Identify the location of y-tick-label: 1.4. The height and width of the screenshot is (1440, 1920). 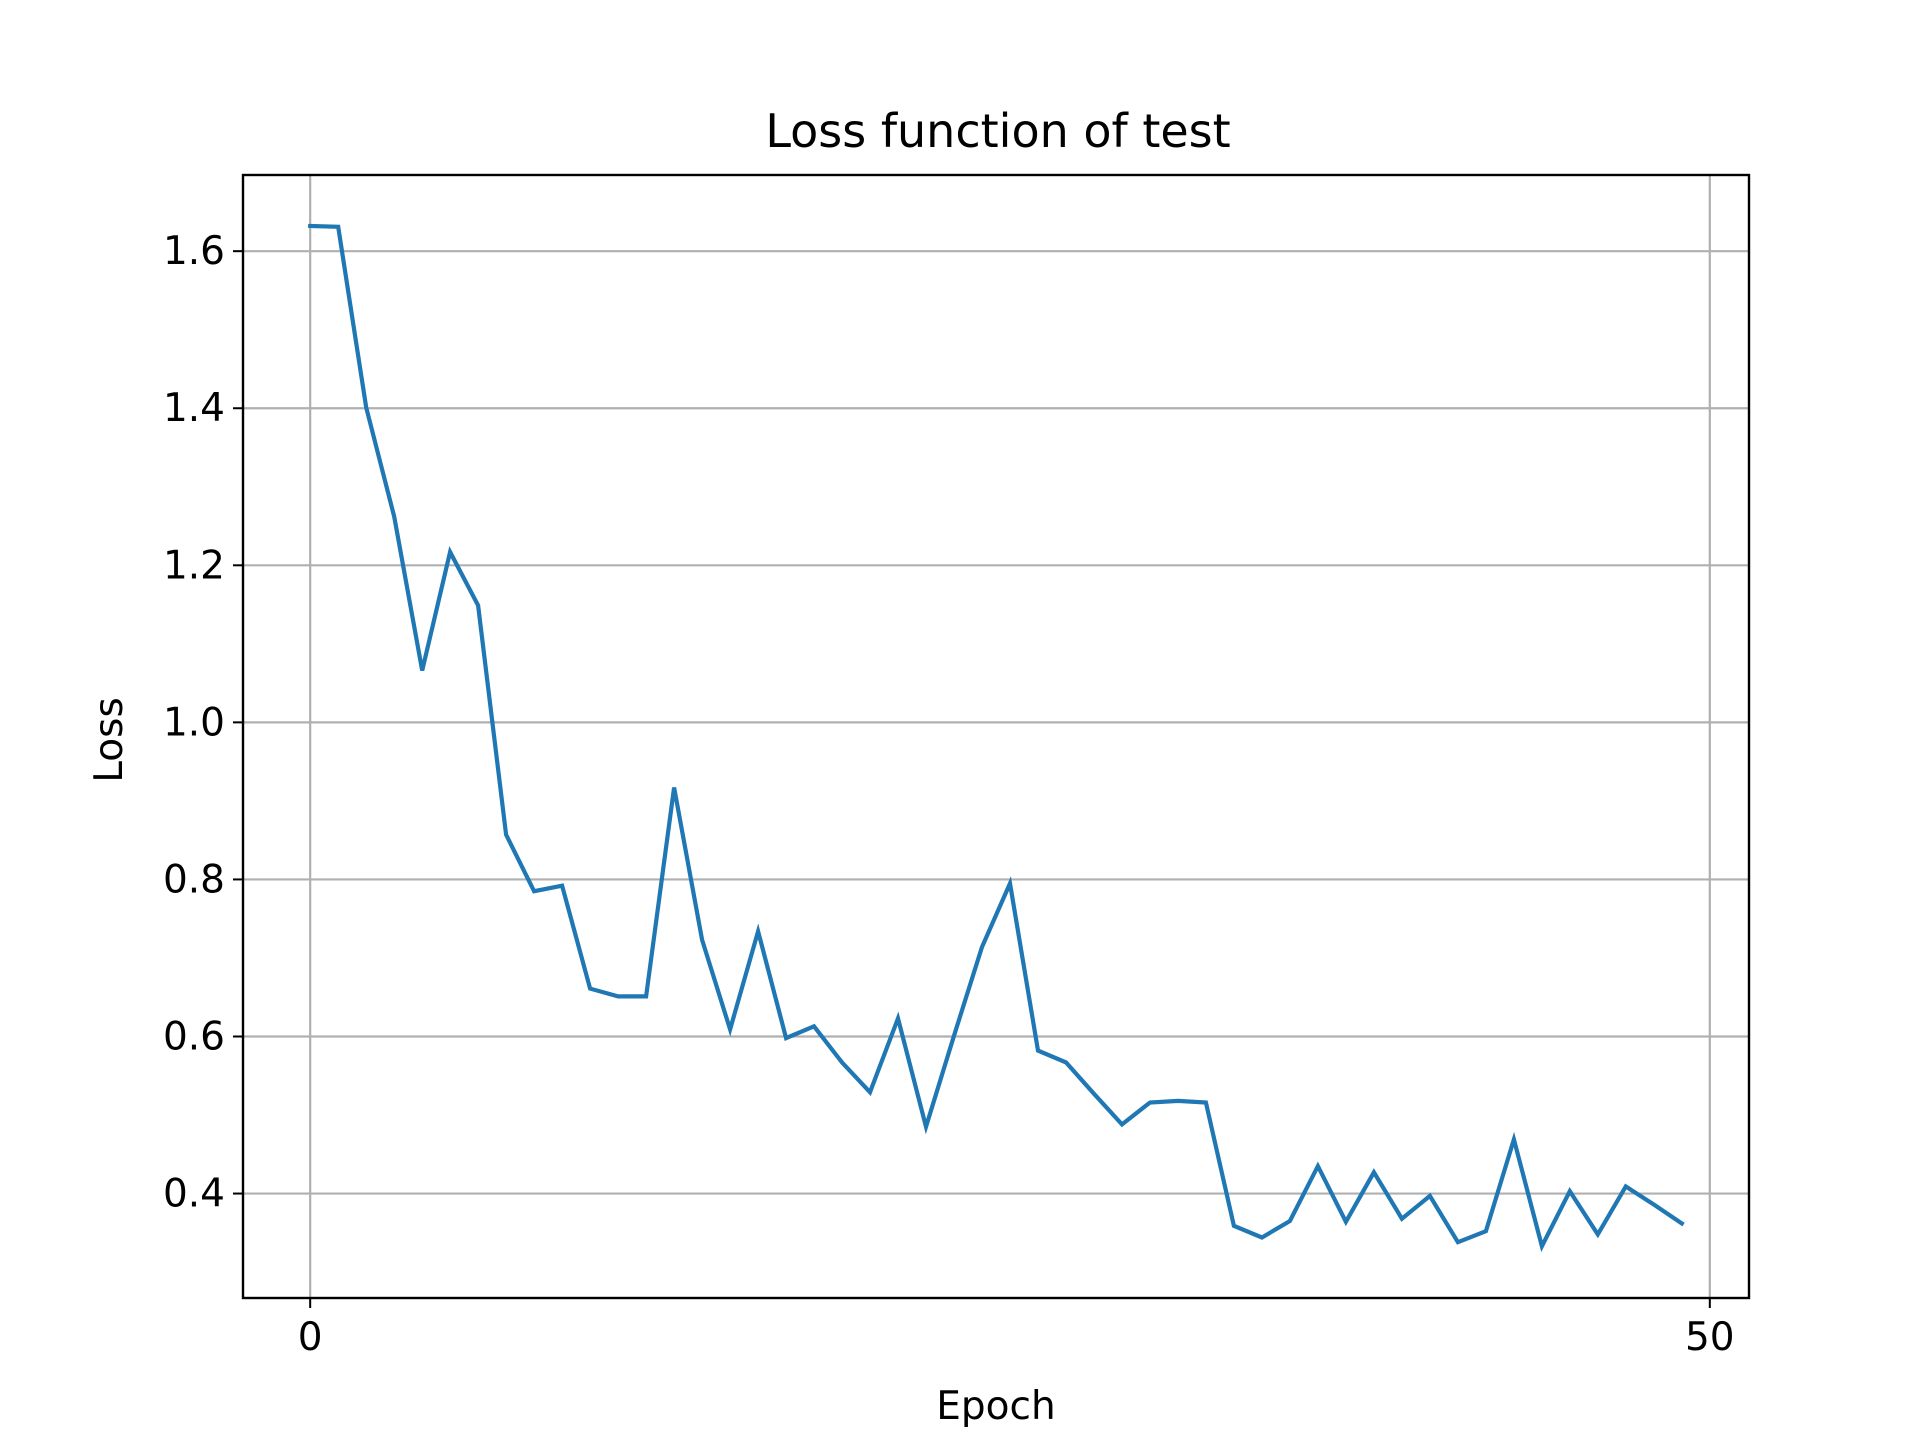
(194, 408).